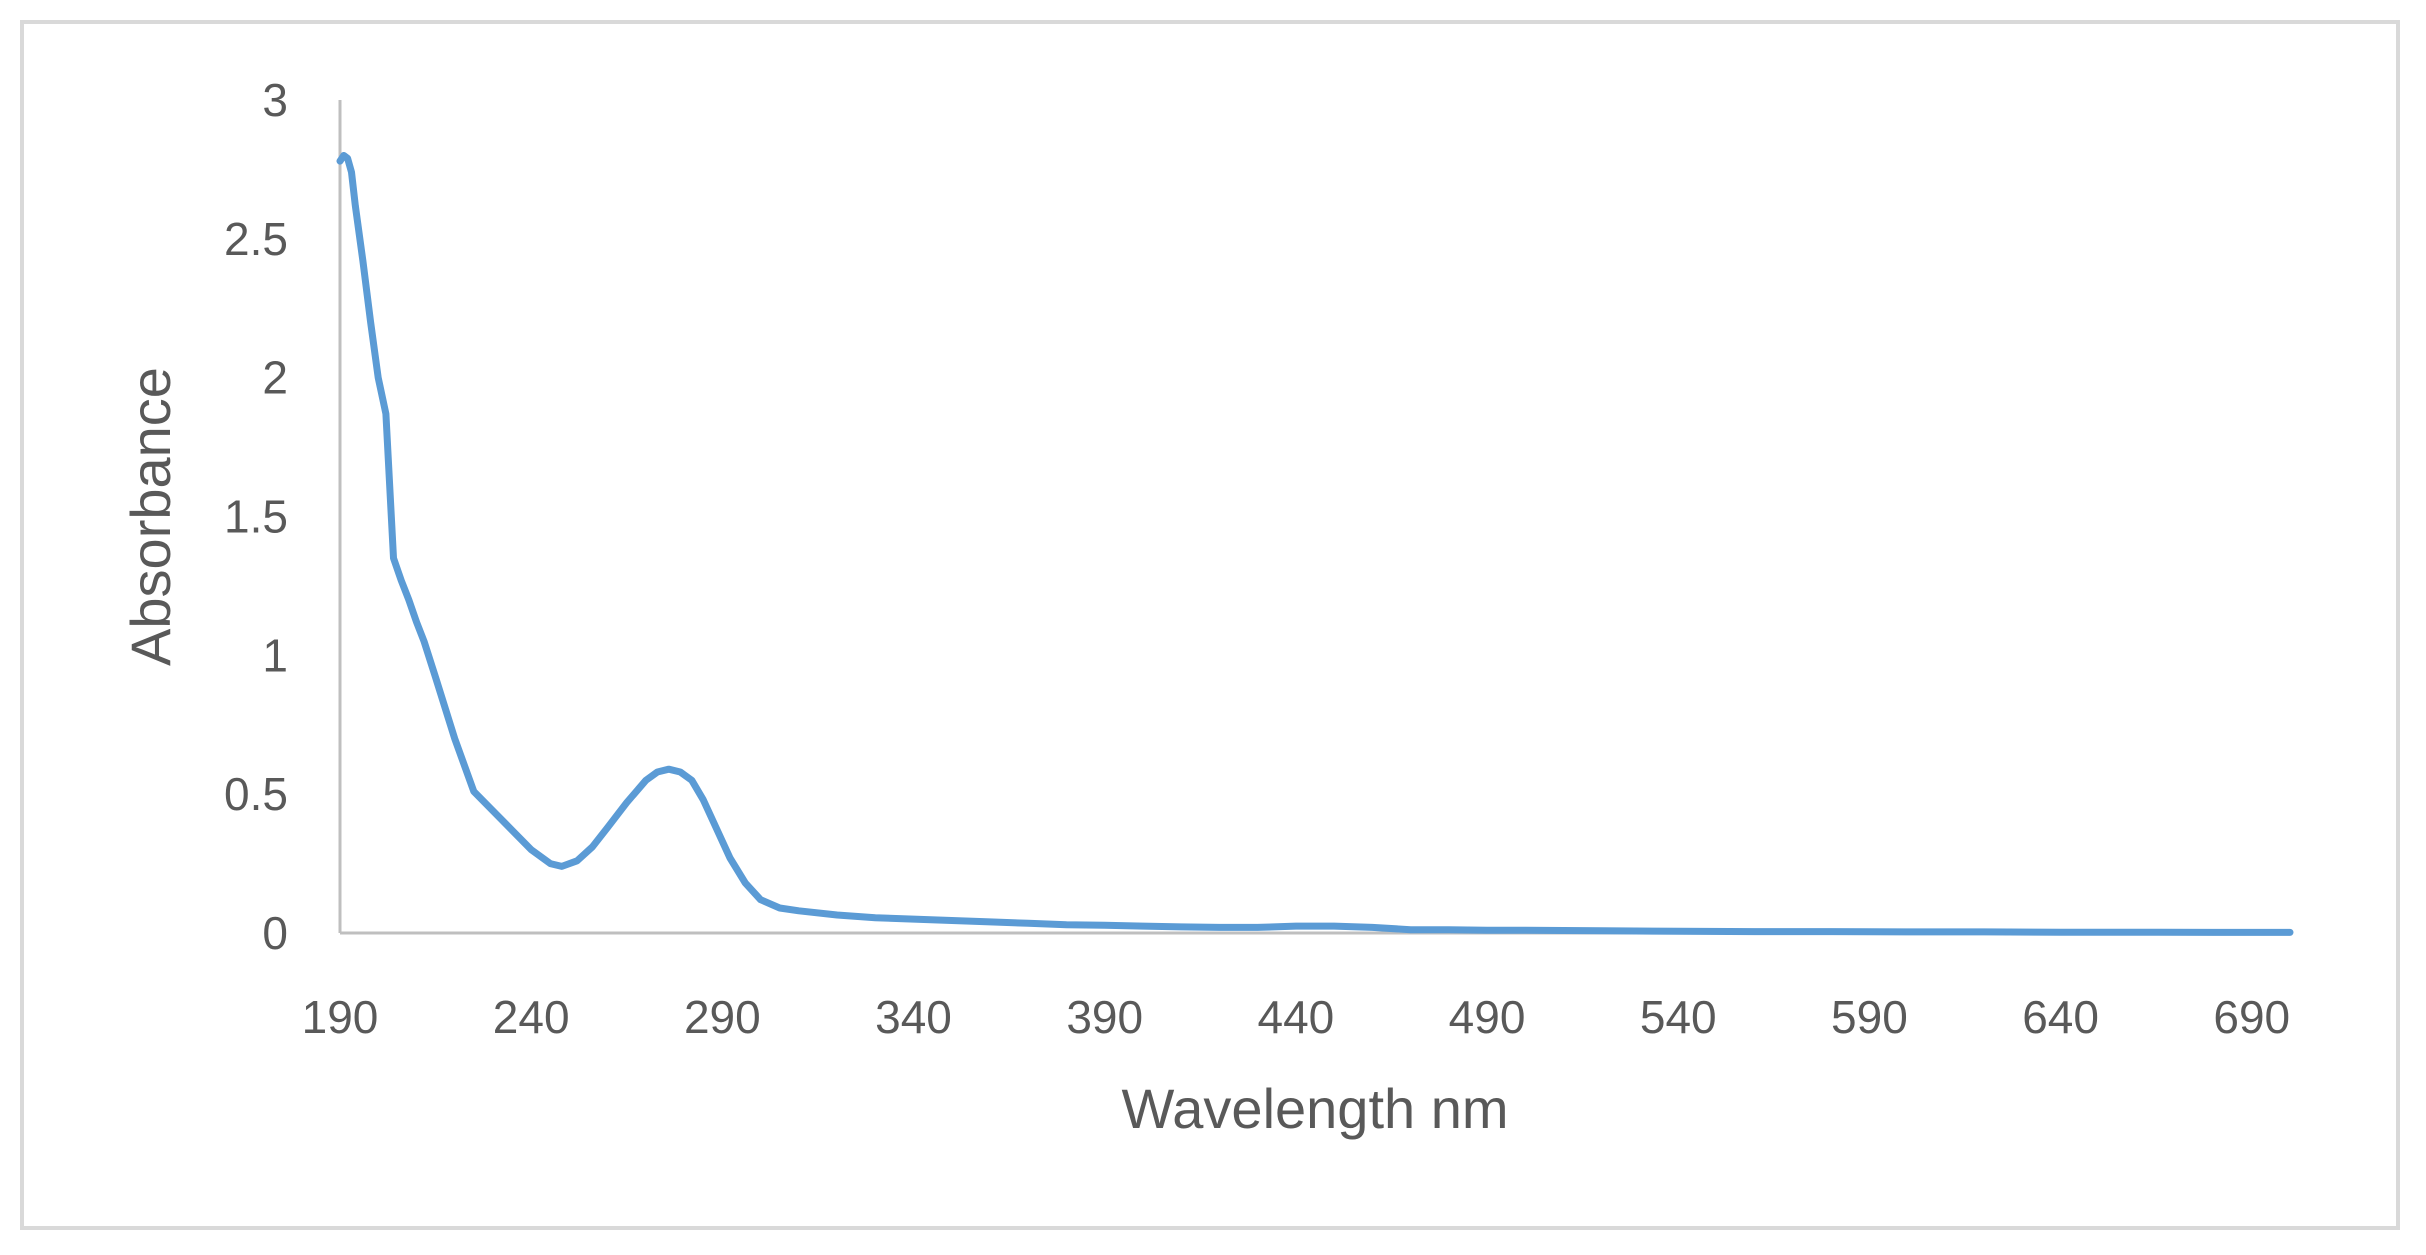 The width and height of the screenshot is (2426, 1255). What do you see at coordinates (256, 239) in the screenshot?
I see `y-tick-label: 2.5` at bounding box center [256, 239].